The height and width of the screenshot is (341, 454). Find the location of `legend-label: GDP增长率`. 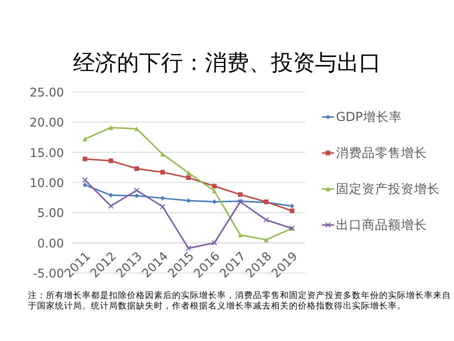

legend-label: GDP增长率 is located at coordinates (369, 116).